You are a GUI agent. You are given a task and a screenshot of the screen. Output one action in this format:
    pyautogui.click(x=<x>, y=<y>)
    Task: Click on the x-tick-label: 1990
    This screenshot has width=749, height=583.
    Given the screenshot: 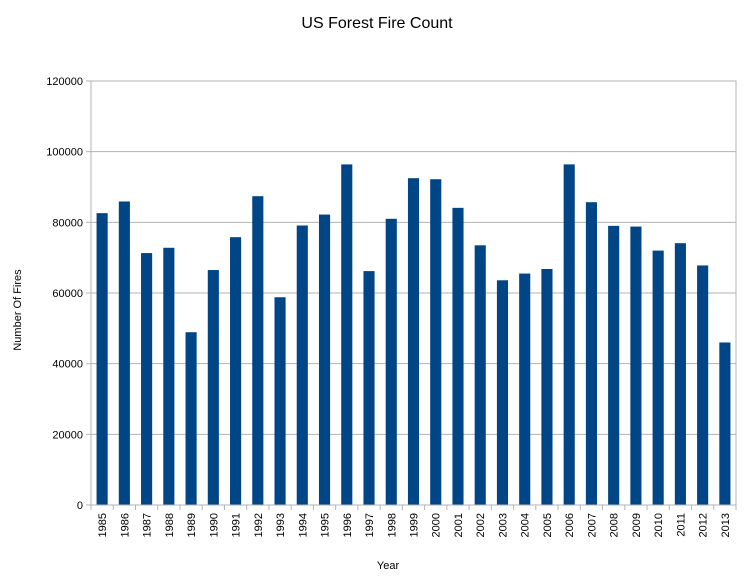 What is the action you would take?
    pyautogui.click(x=214, y=525)
    